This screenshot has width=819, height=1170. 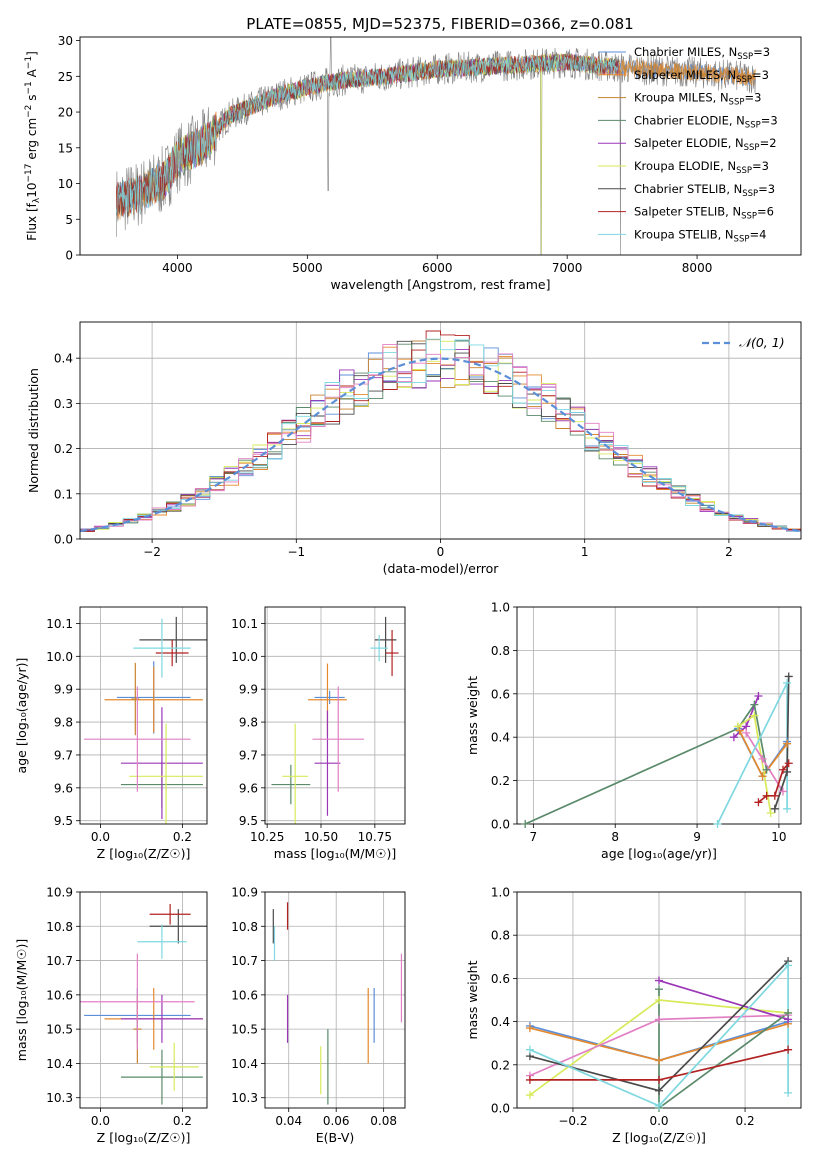 What do you see at coordinates (687, 212) in the screenshot?
I see `legend-name: Salpeter STELIB, N` at bounding box center [687, 212].